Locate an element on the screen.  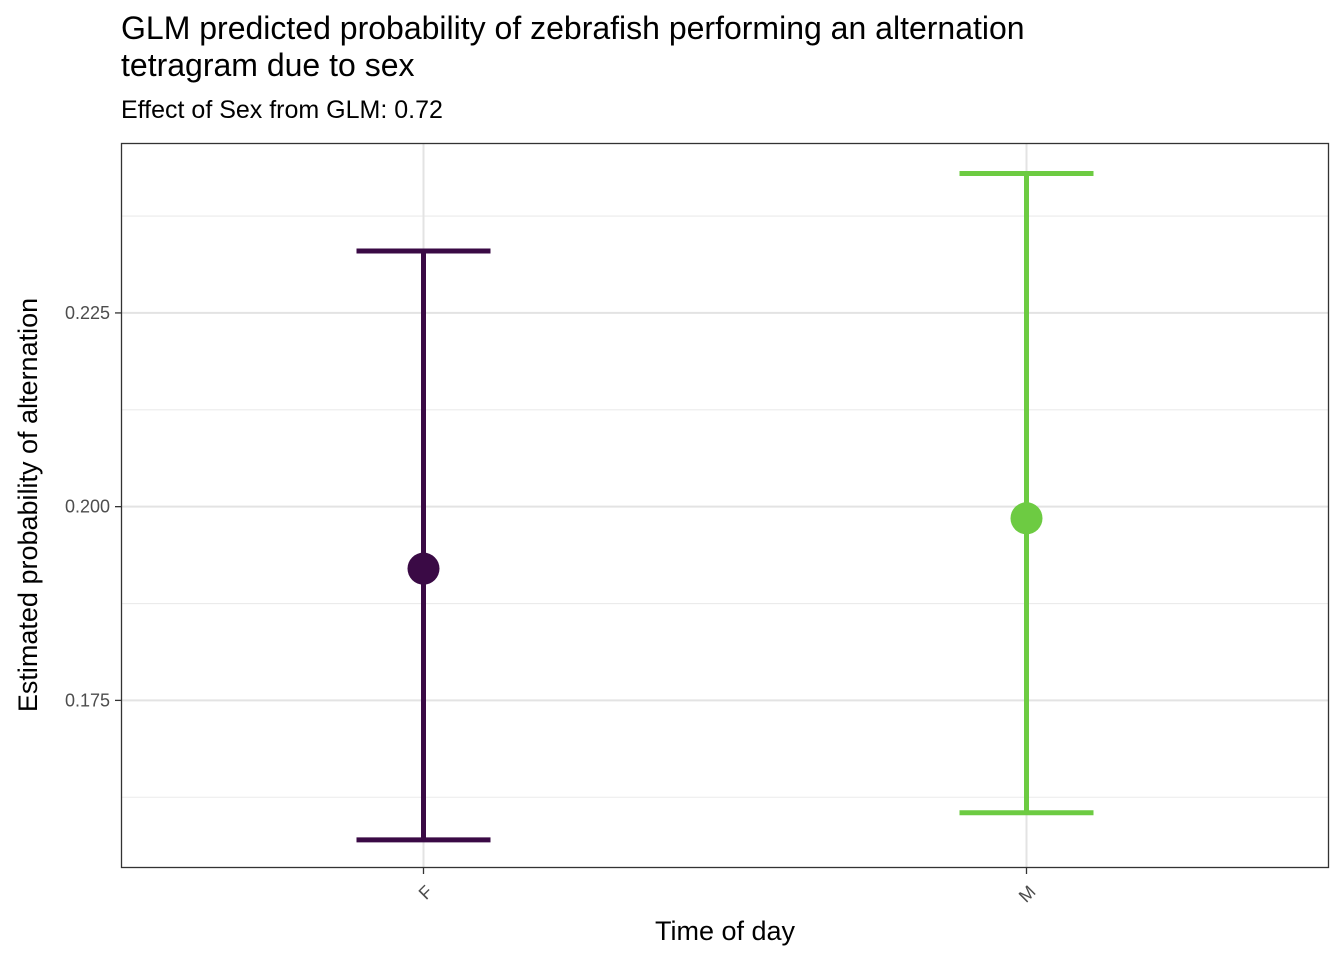
x-tick-label: F is located at coordinates (426, 893).